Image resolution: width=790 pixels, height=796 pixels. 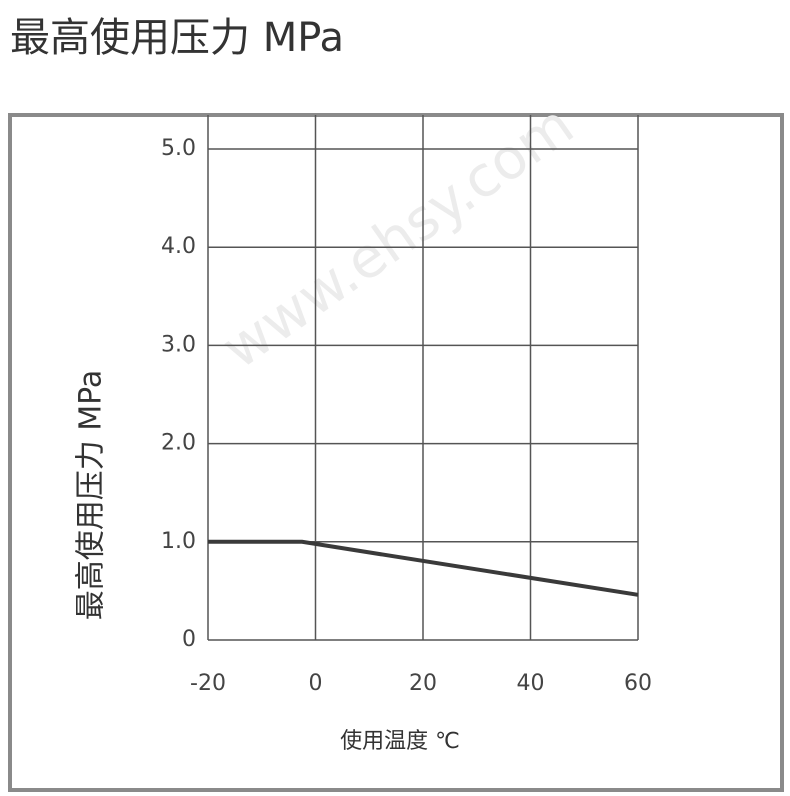 I want to click on x-tick-label: 40, so click(x=531, y=683).